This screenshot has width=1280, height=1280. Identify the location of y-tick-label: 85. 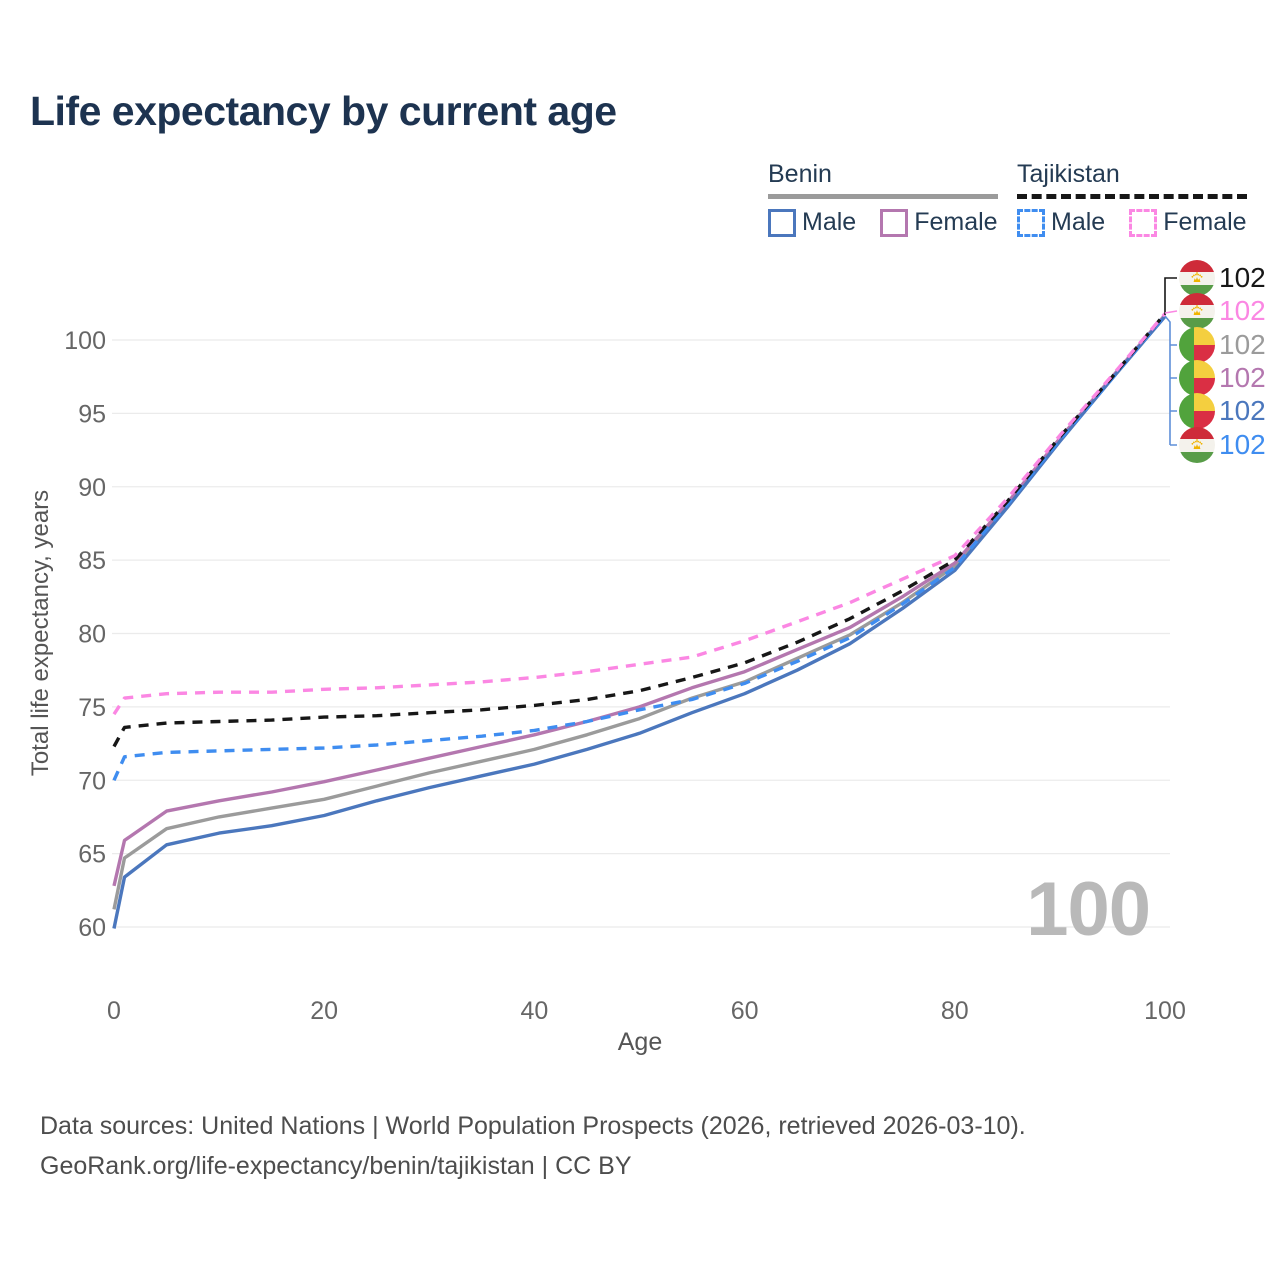
(92, 561).